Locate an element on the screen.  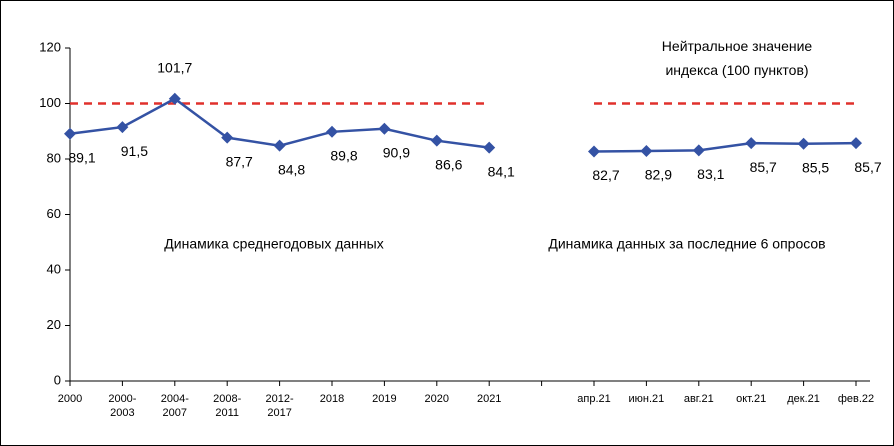
value-label: 101,7 is located at coordinates (174, 67).